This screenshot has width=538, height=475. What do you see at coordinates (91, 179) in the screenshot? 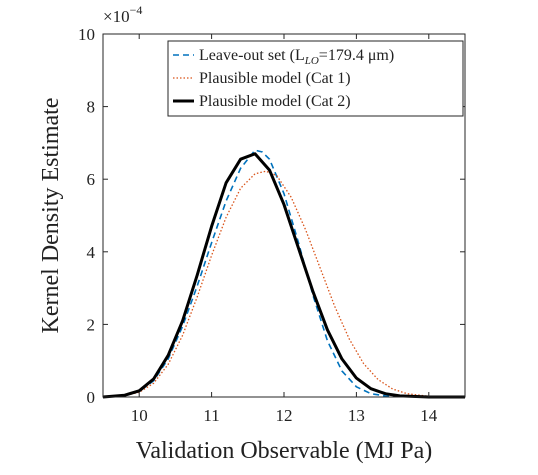
I see `y-tick-label: 6` at bounding box center [91, 179].